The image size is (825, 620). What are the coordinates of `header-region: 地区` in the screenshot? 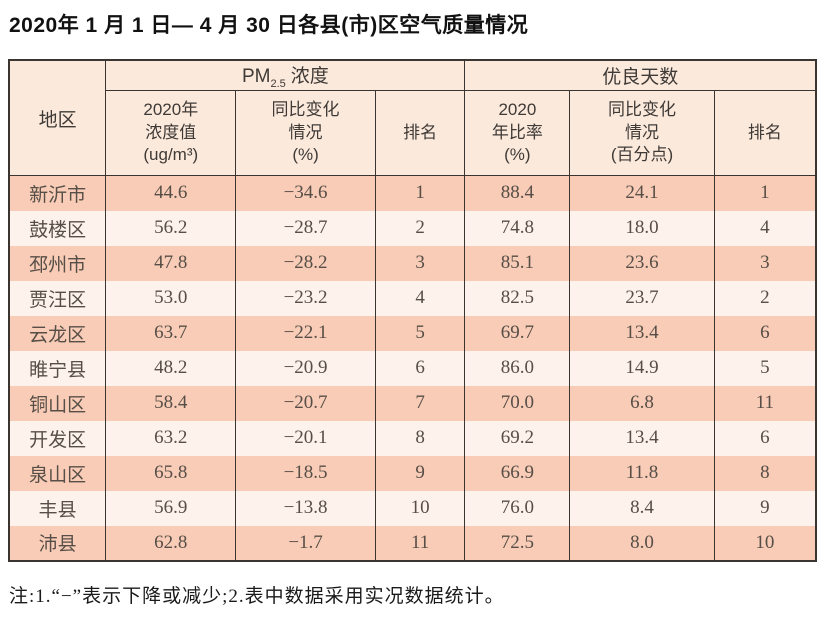 It's located at (57, 118).